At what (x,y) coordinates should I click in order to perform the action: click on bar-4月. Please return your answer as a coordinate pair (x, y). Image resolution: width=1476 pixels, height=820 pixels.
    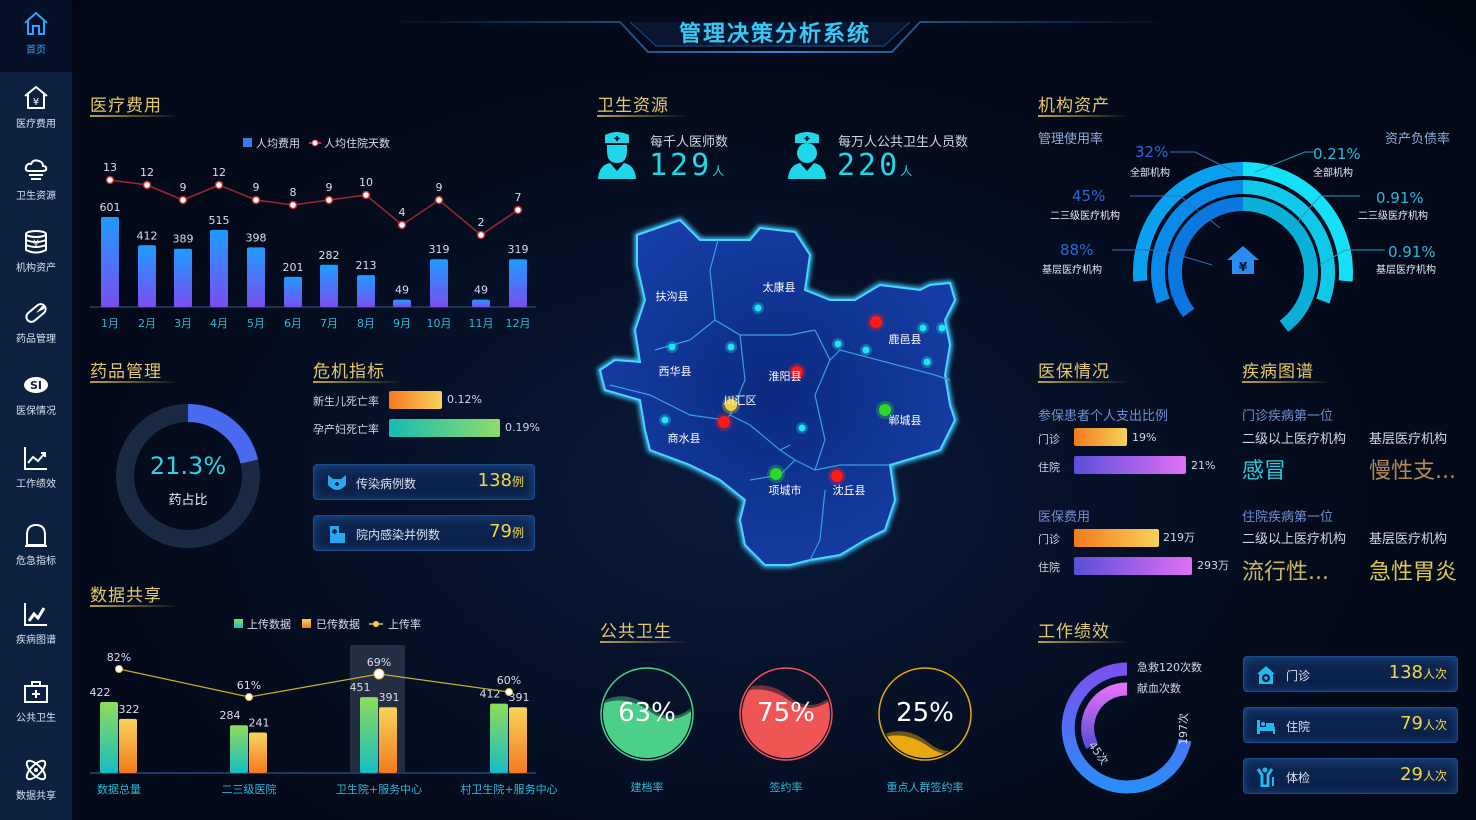
    Looking at the image, I should click on (219, 268).